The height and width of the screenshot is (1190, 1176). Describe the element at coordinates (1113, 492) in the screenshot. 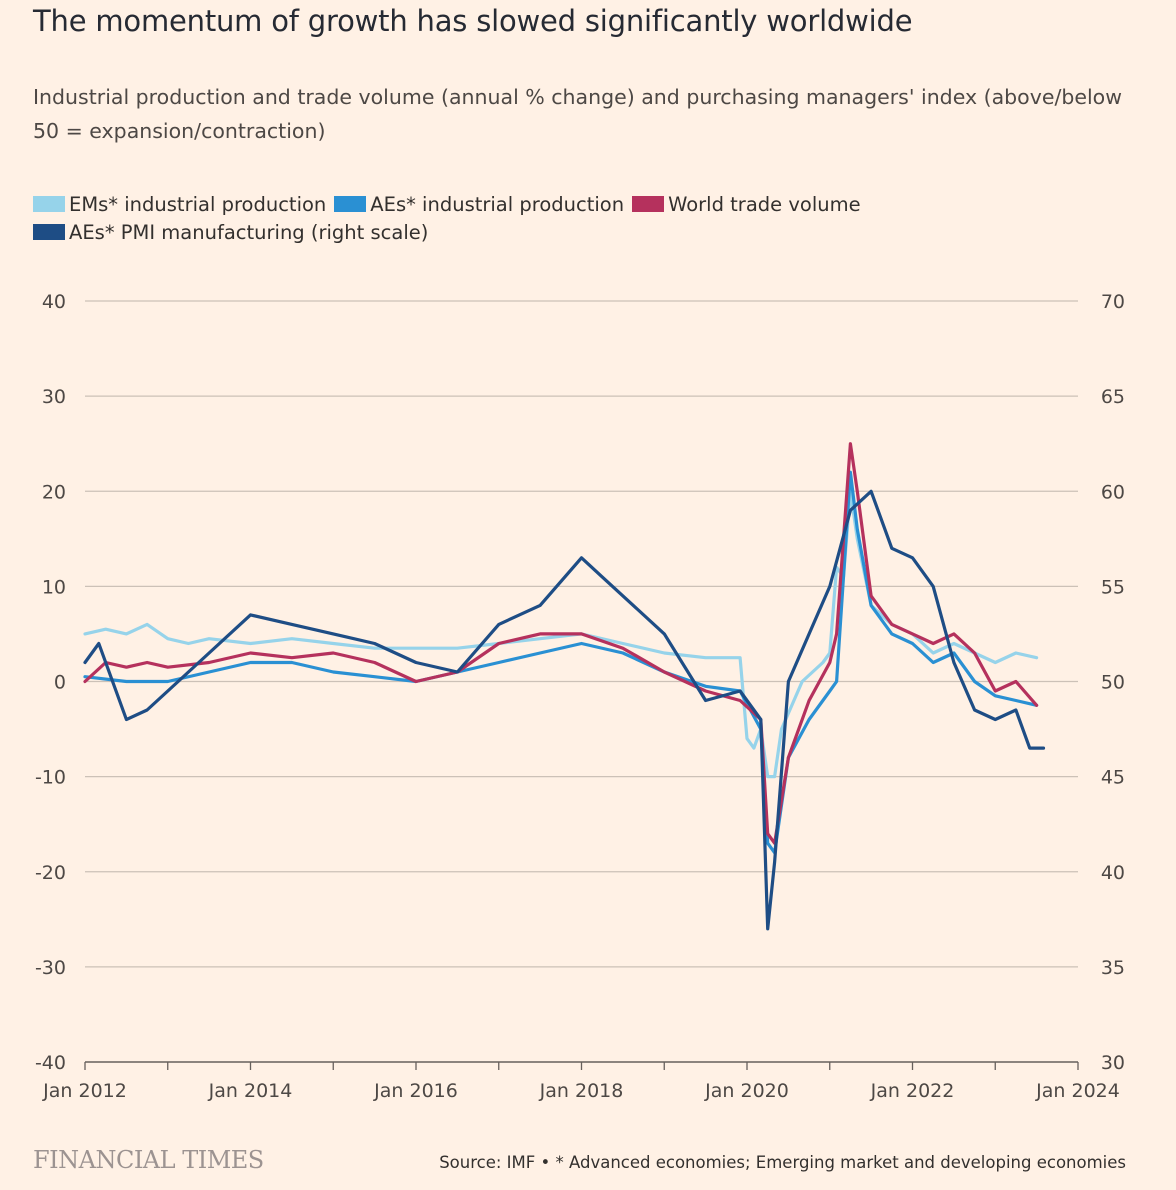

I see `y-right-tick-label: 60` at that location.